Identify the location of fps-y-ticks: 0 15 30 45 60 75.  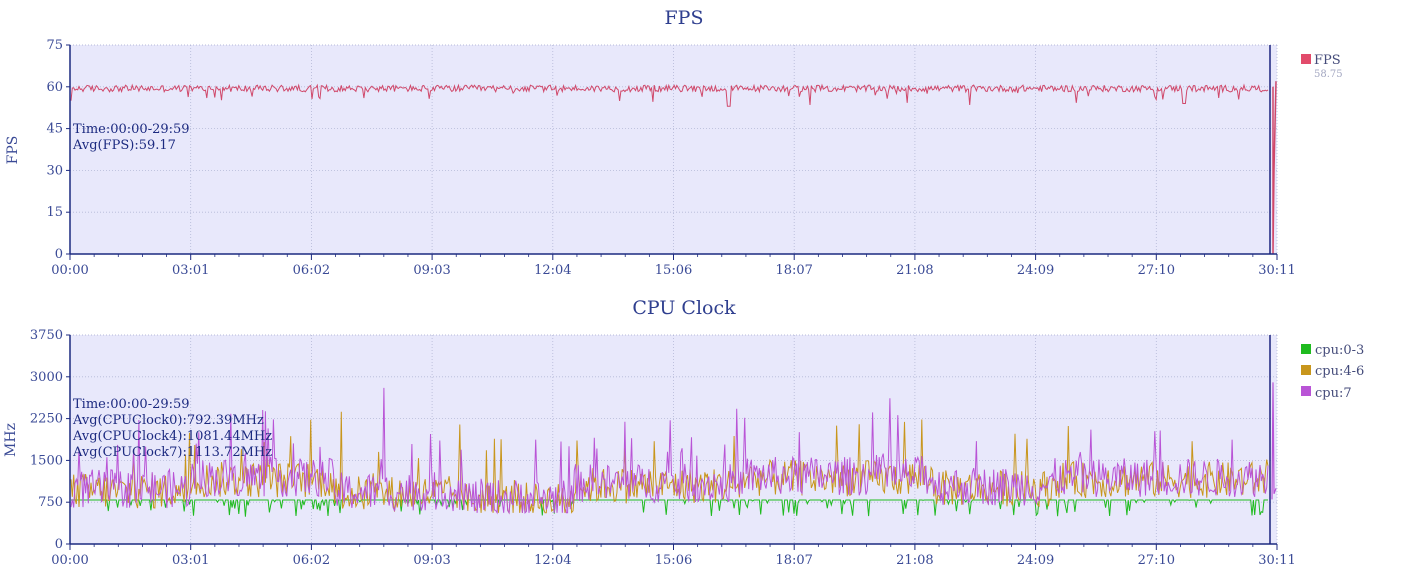
(58, 150).